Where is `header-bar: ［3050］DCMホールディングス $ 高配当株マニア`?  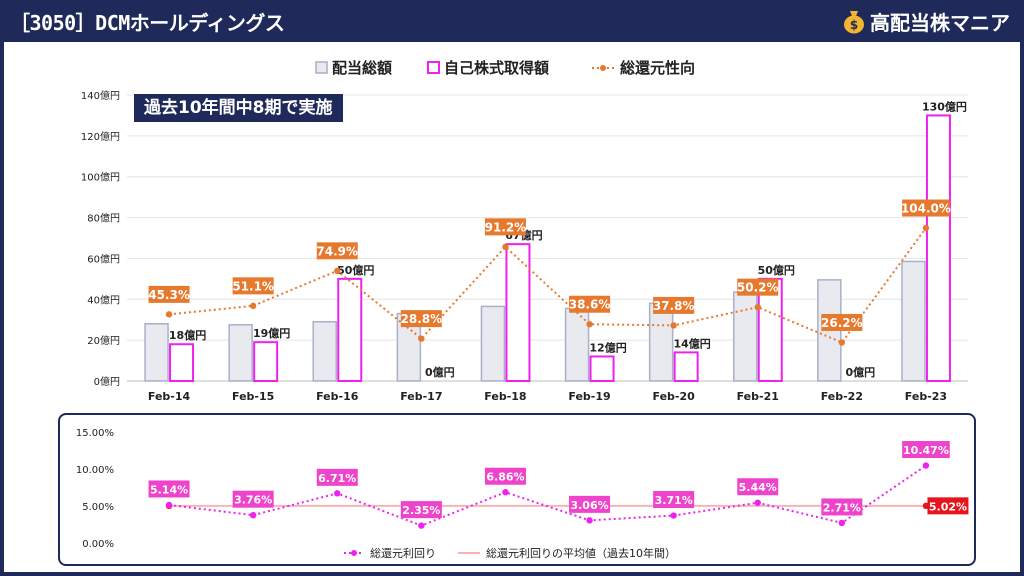
header-bar: ［3050］DCMホールディングス $ 高配当株マニア is located at coordinates (512, 21).